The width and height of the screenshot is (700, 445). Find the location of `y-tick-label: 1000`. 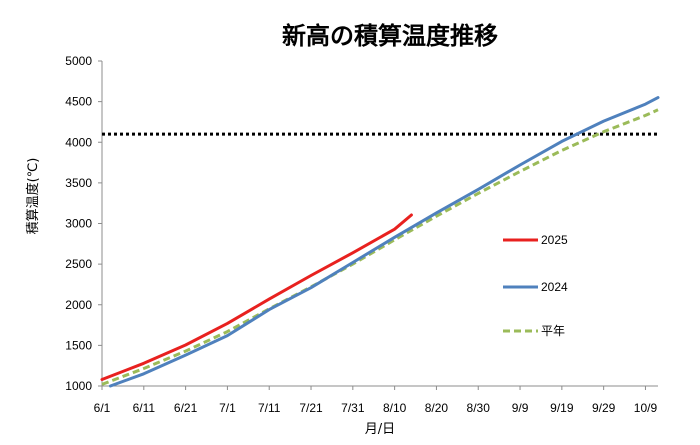

y-tick-label: 1000 is located at coordinates (78, 386).